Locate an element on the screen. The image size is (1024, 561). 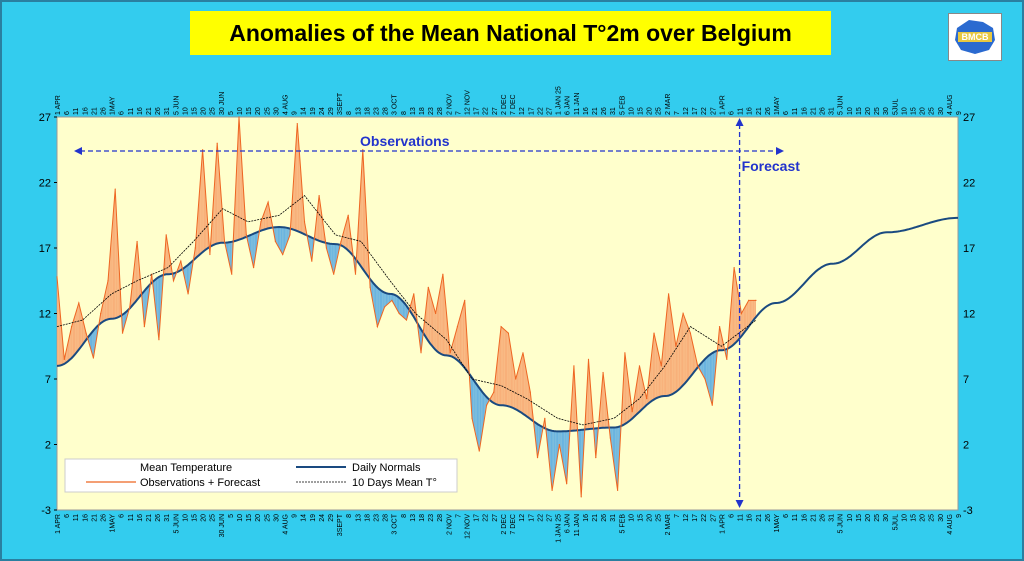
observations-label: Observations is located at coordinates (405, 141).